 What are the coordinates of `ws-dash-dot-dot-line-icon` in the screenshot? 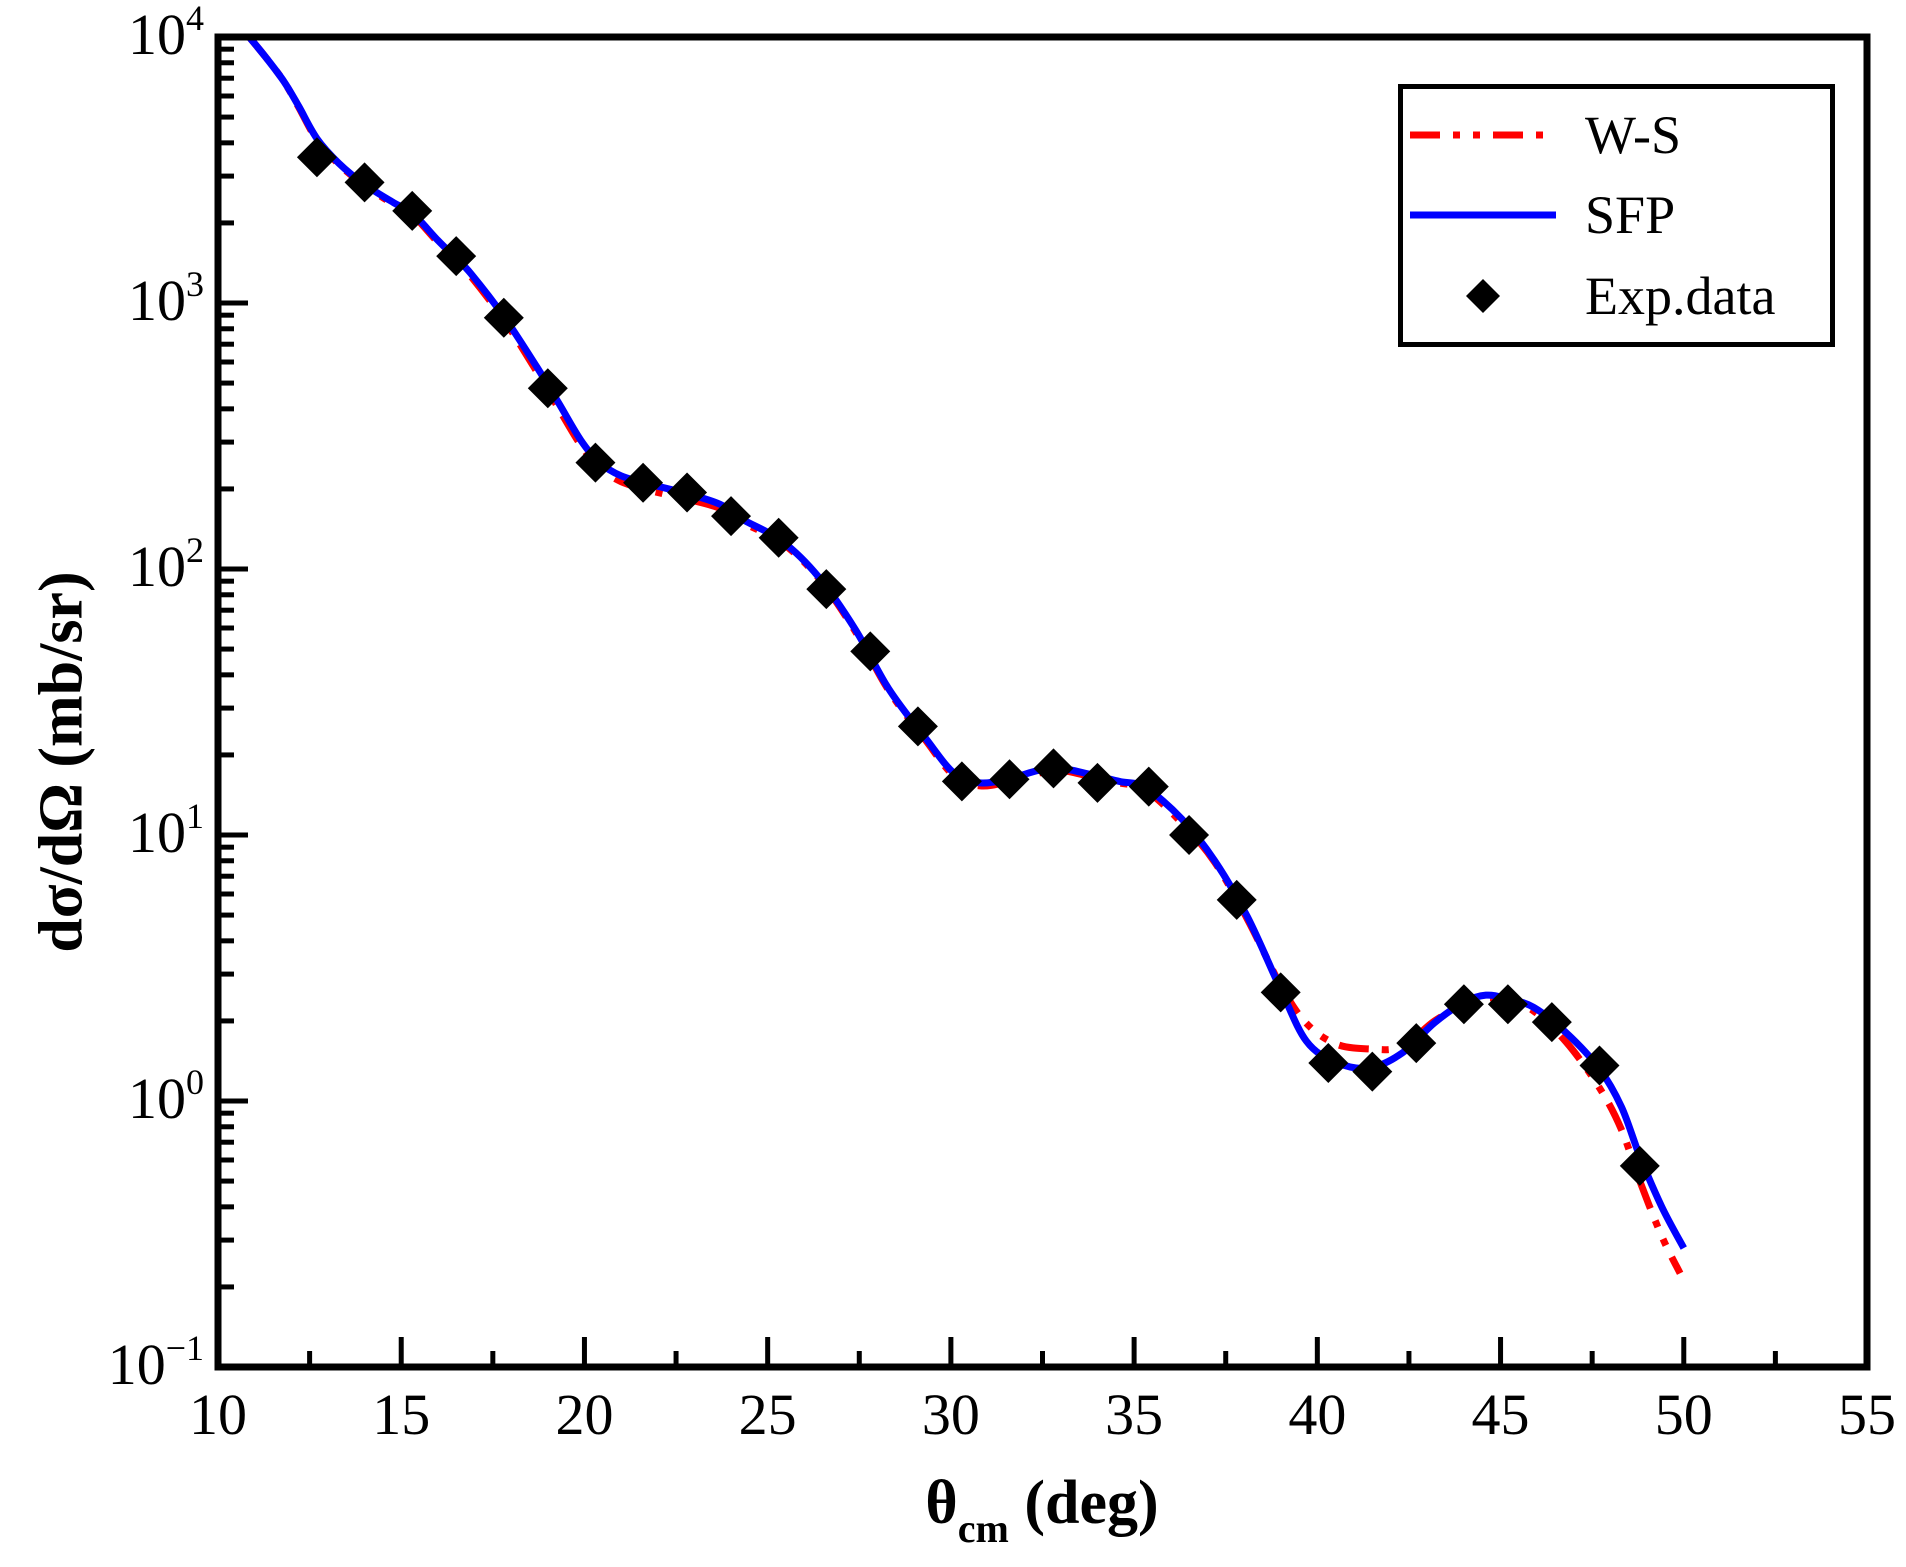 It's located at (1483, 135).